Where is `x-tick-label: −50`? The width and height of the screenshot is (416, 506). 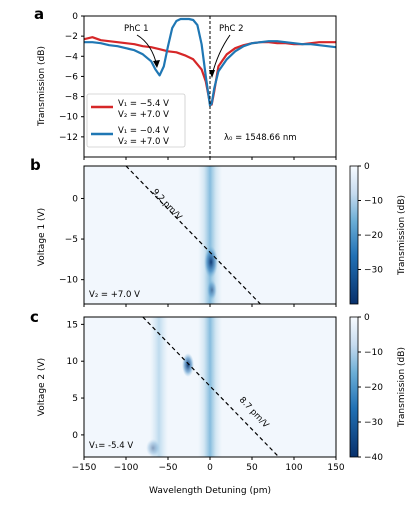 x-tick-label: −50 is located at coordinates (168, 468).